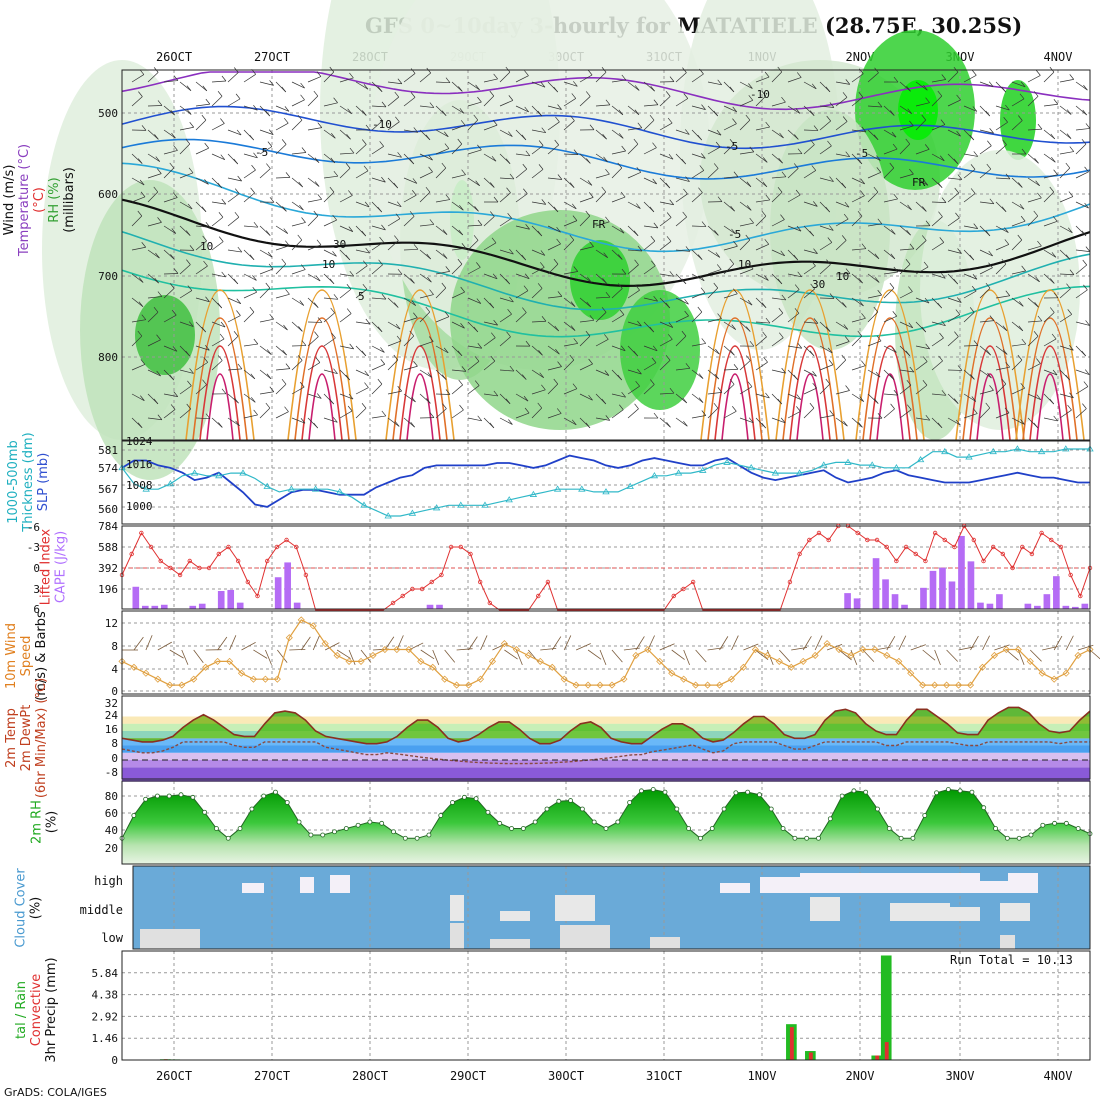  What do you see at coordinates (111, 772) in the screenshot?
I see `temperature-tick: -8` at bounding box center [111, 772].